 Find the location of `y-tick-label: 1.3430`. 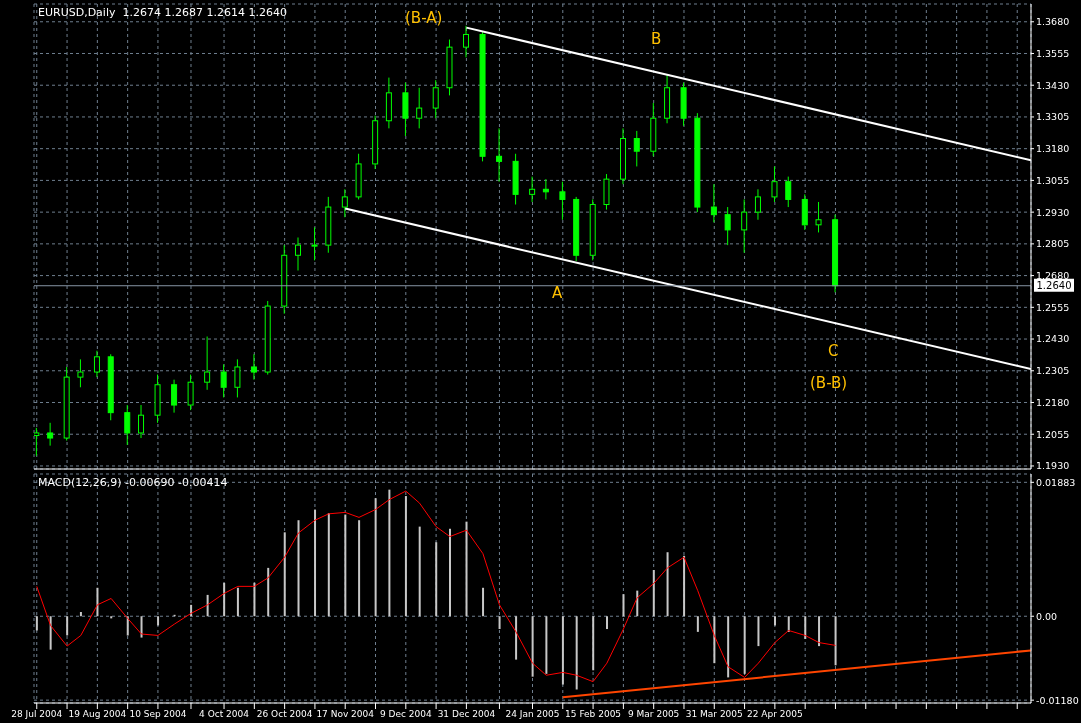

y-tick-label: 1.3430 is located at coordinates (1053, 85).